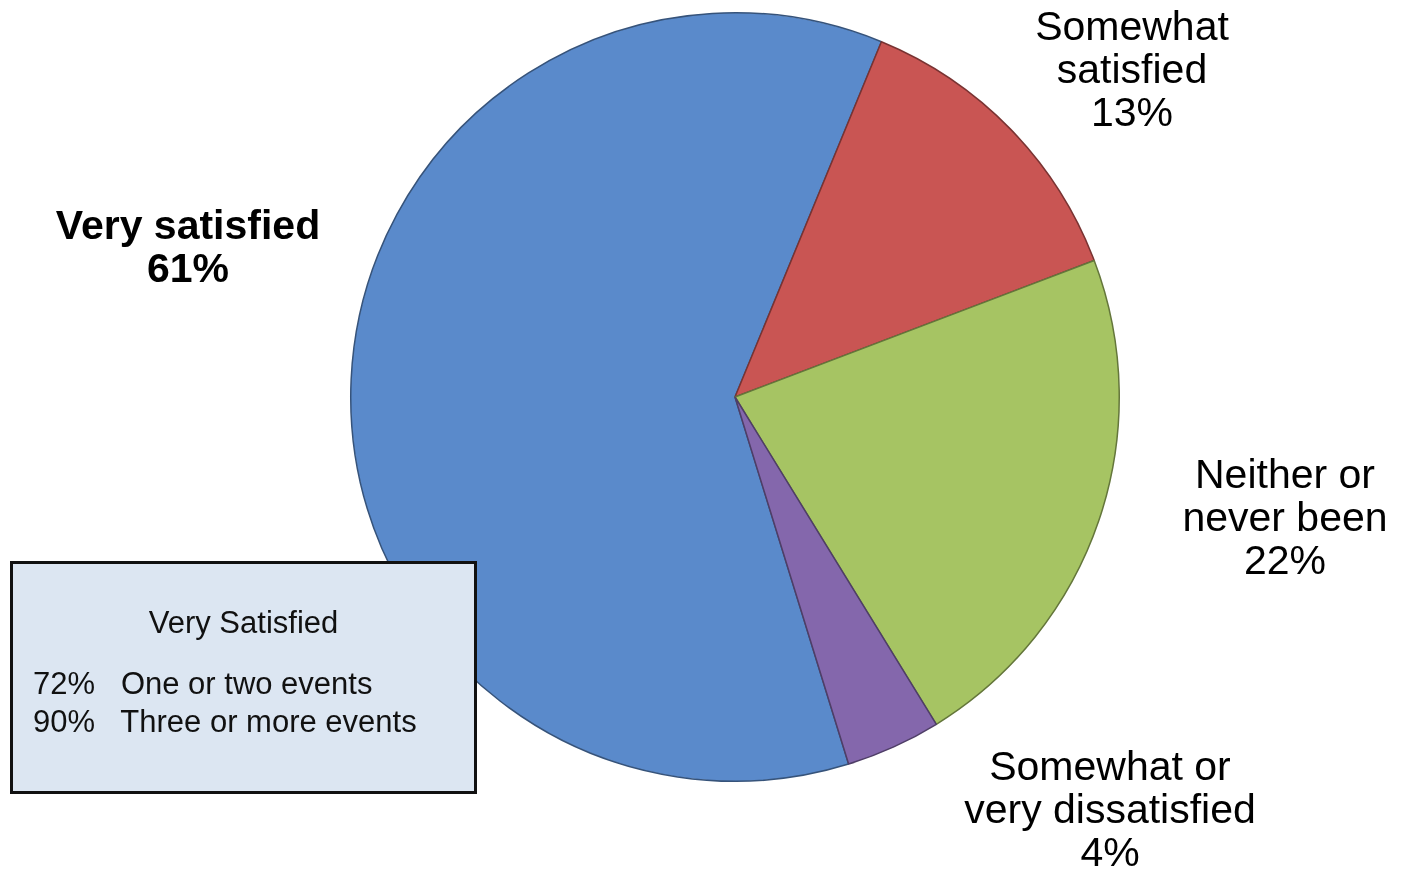 Image resolution: width=1401 pixels, height=877 pixels. Describe the element at coordinates (203, 684) in the screenshot. I see `text: 72% One or two events` at that location.